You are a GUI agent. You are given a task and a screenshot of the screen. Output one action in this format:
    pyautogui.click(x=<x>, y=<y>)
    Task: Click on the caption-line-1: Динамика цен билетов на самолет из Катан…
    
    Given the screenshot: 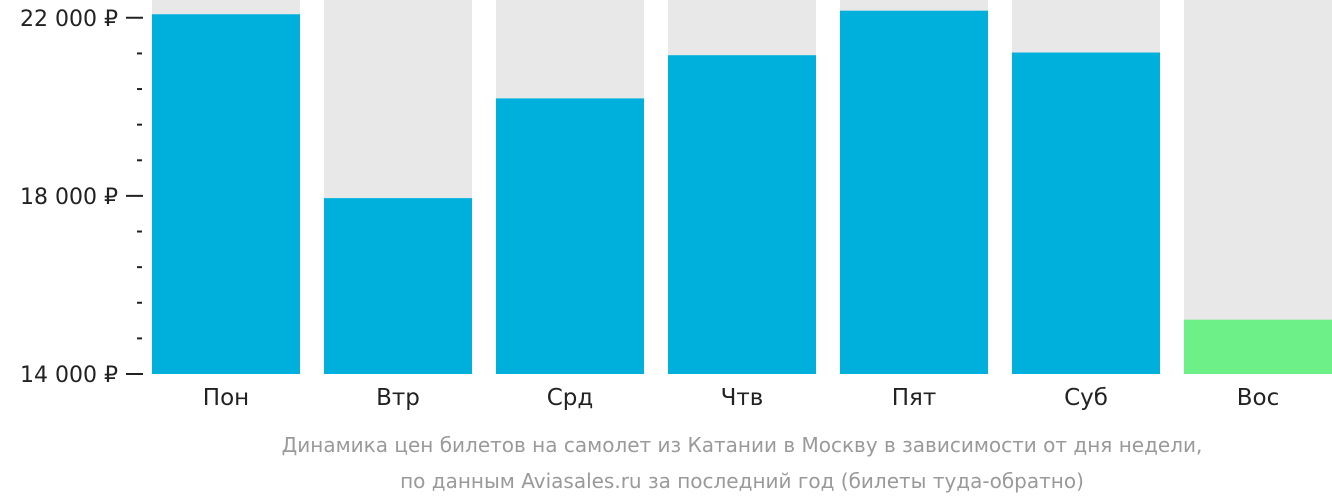 What is the action you would take?
    pyautogui.click(x=742, y=445)
    